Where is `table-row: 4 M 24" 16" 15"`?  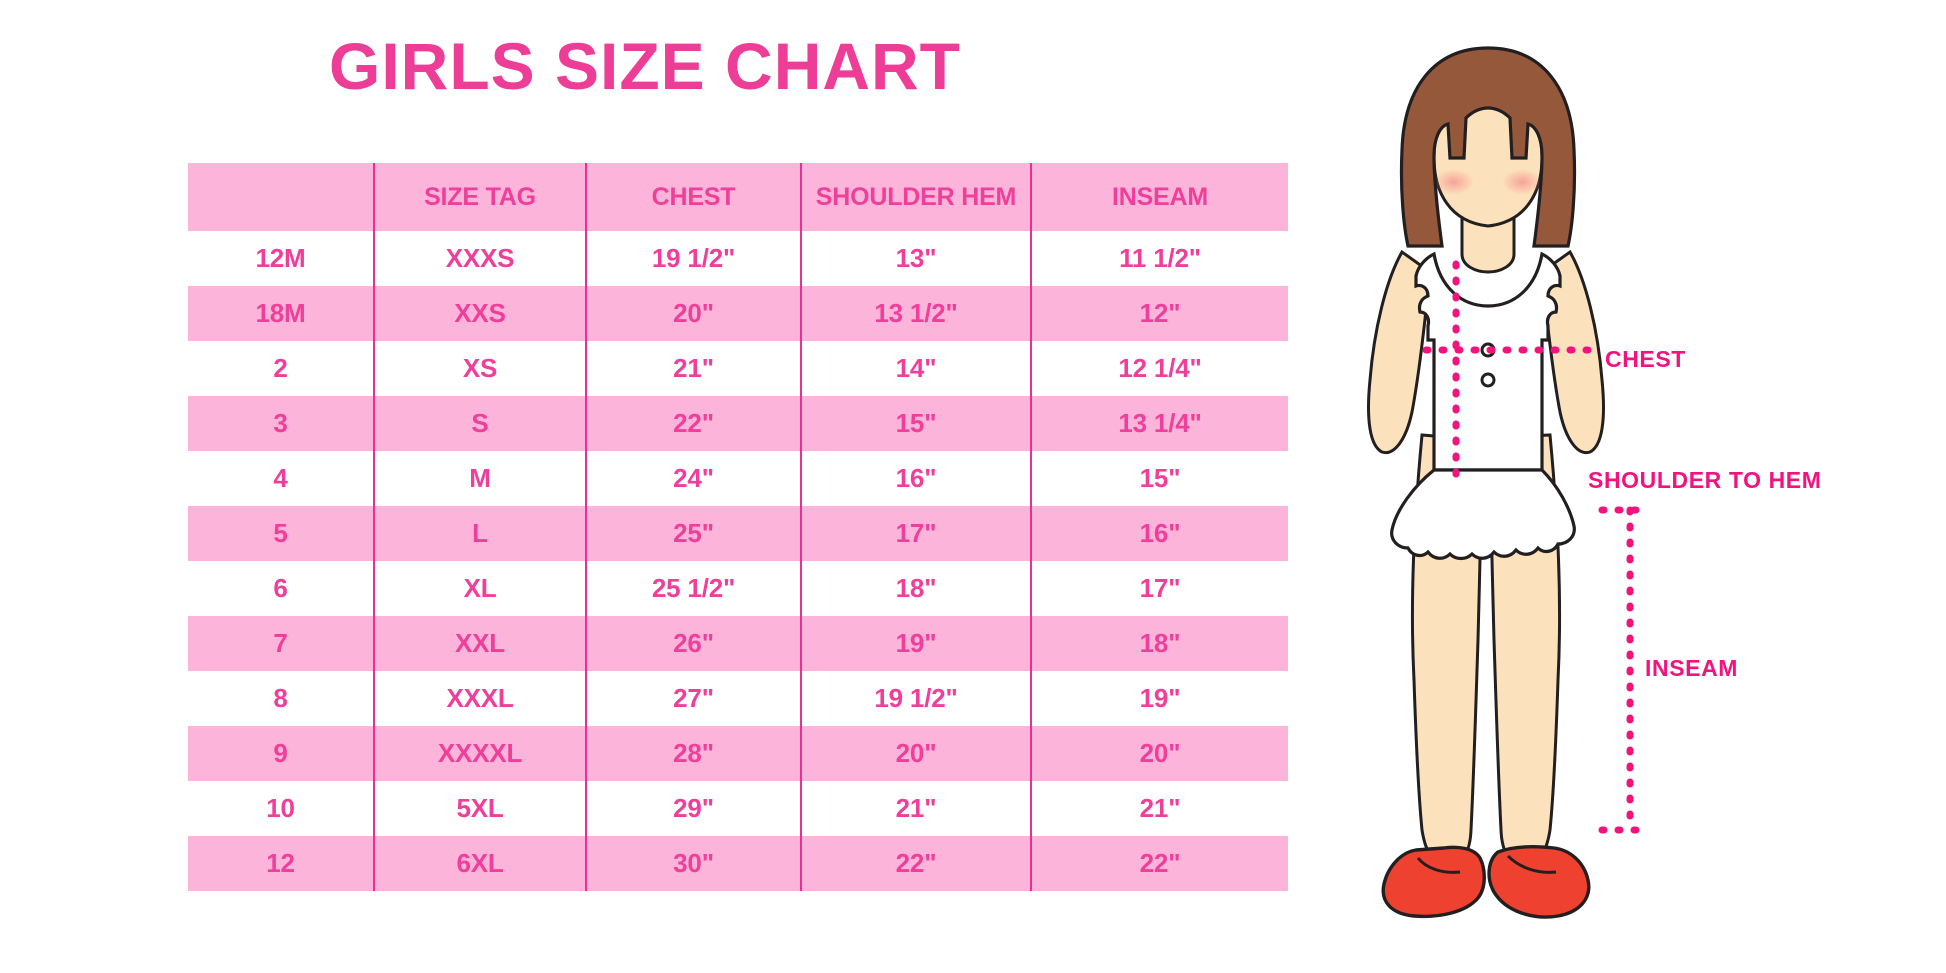
table-row: 4 M 24" 16" 15" is located at coordinates (738, 478).